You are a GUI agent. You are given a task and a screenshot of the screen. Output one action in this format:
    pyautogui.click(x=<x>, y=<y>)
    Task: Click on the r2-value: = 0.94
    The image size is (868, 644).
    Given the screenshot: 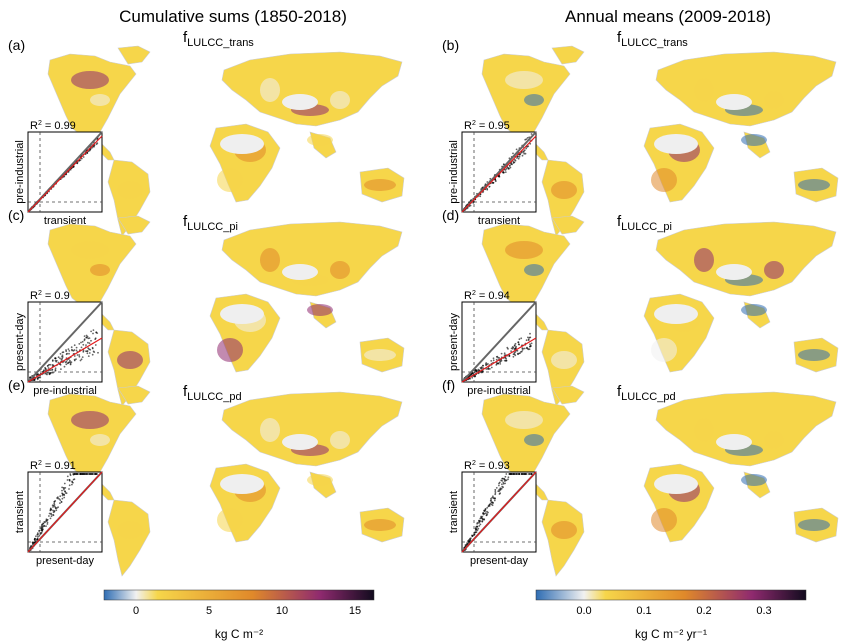 What is the action you would take?
    pyautogui.click(x=493, y=296)
    